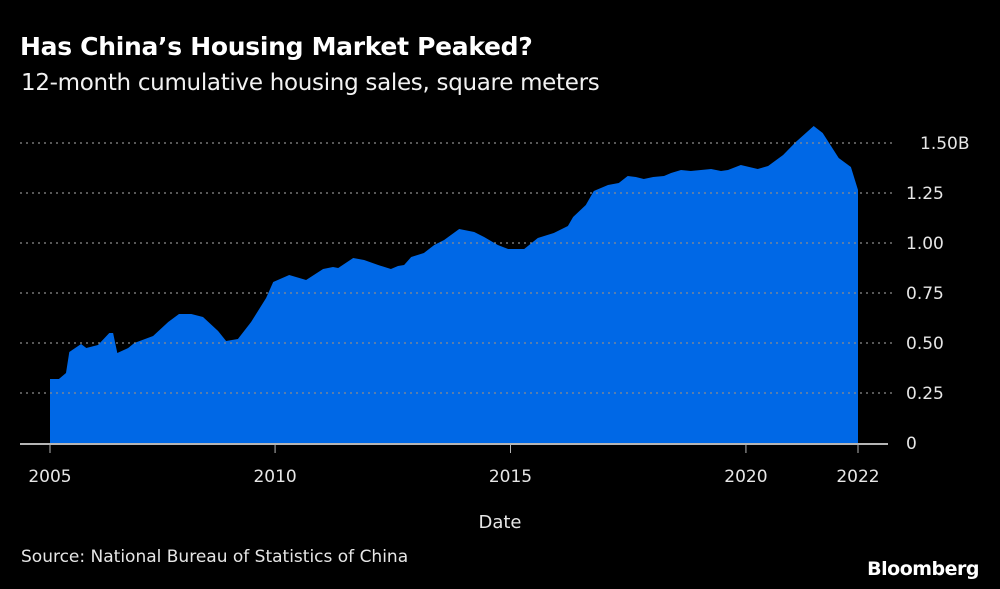  What do you see at coordinates (911, 444) in the screenshot?
I see `y-tick-label: 0` at bounding box center [911, 444].